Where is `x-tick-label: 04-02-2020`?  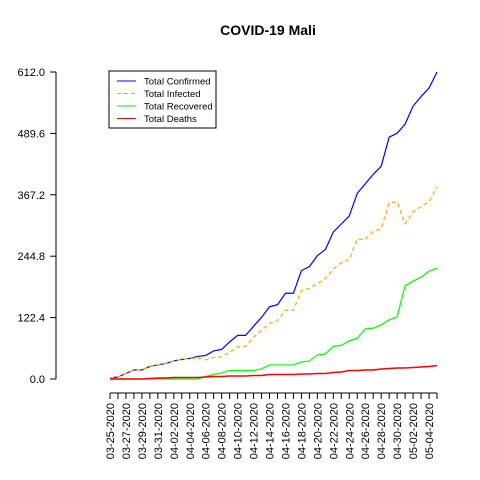
x-tick-label: 04-02-2020 is located at coordinates (175, 431).